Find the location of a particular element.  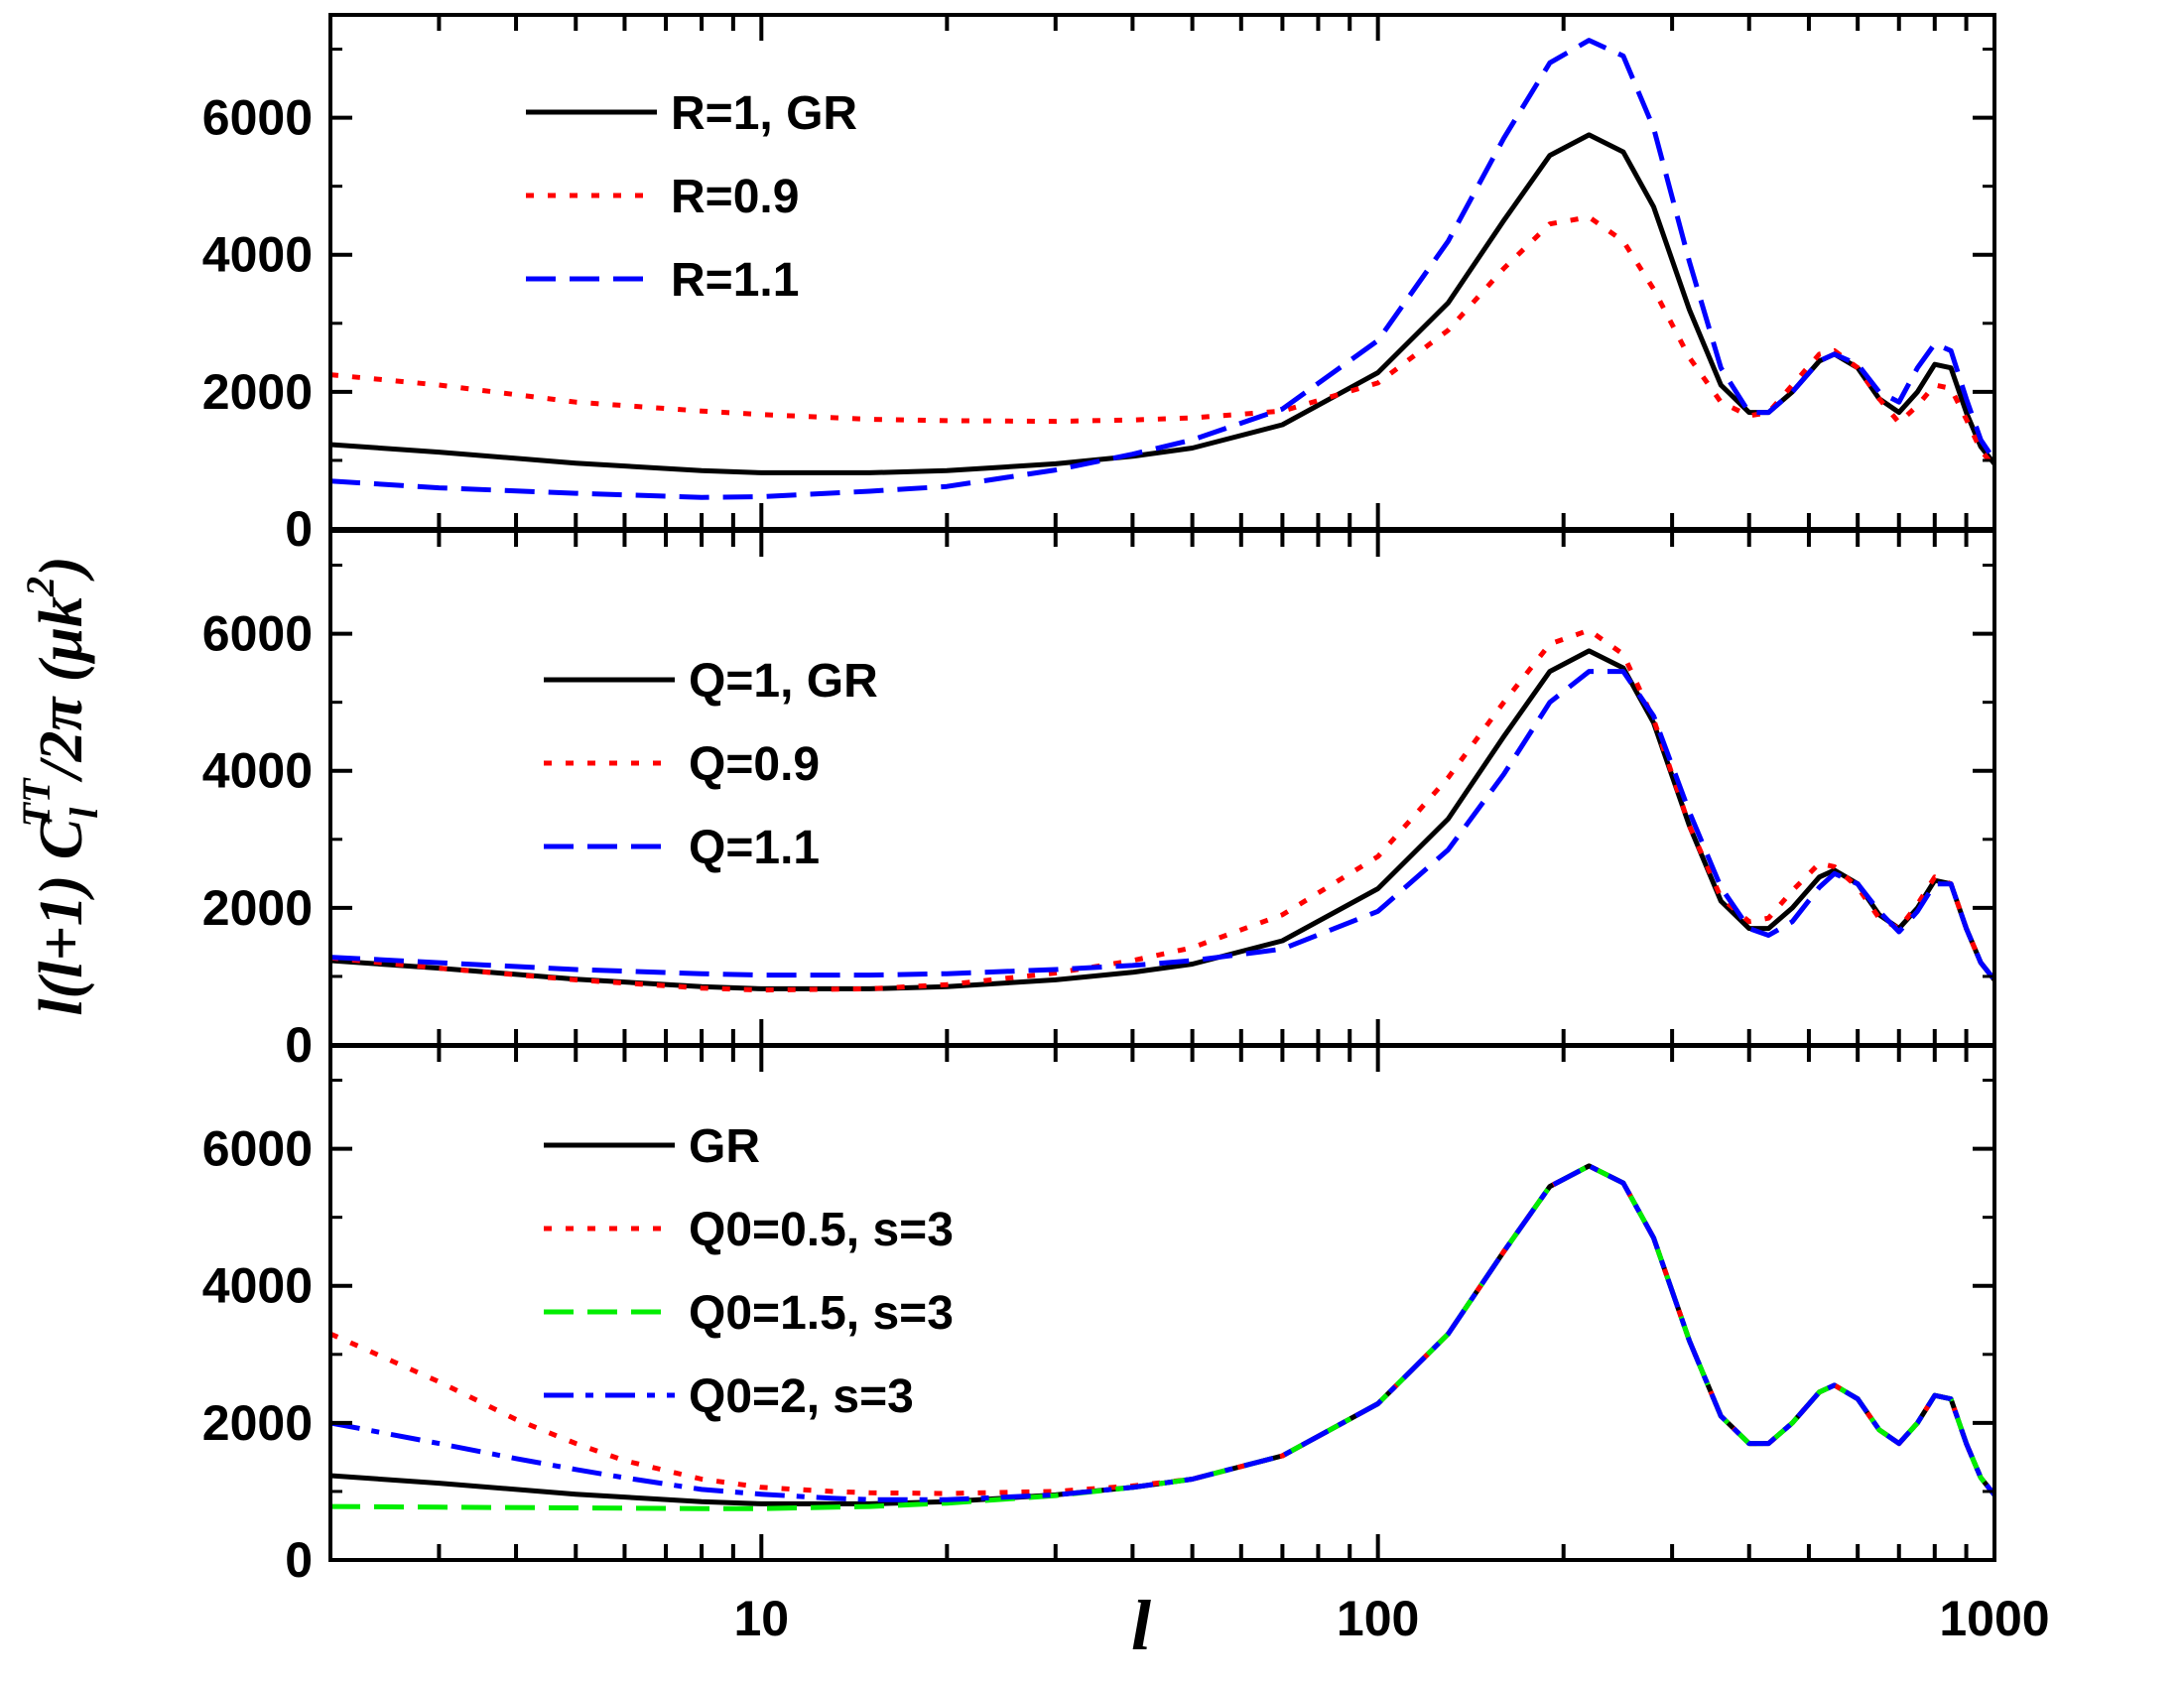

legend-label: Q0=2, s=3 is located at coordinates (801, 1396).